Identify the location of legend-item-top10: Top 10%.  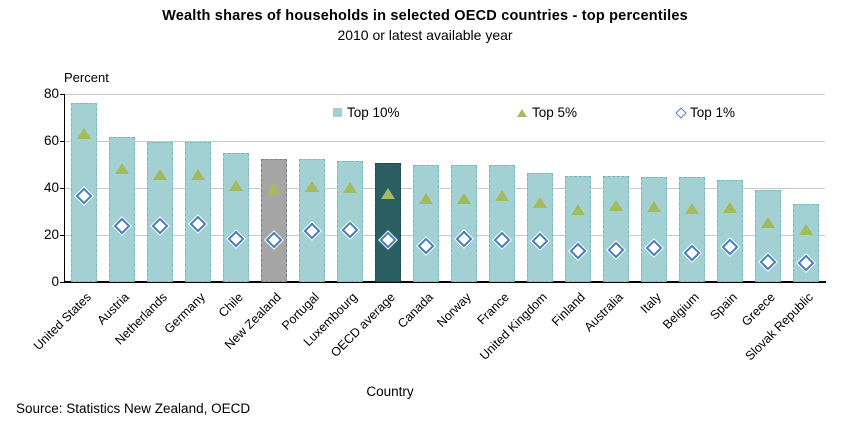
(366, 112).